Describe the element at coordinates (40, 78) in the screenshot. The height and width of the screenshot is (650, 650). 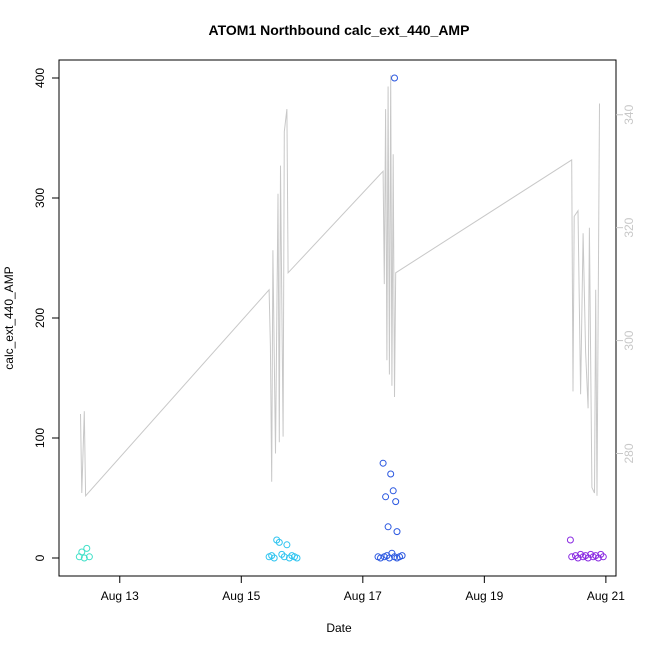
I see `y-tick-label: 400` at that location.